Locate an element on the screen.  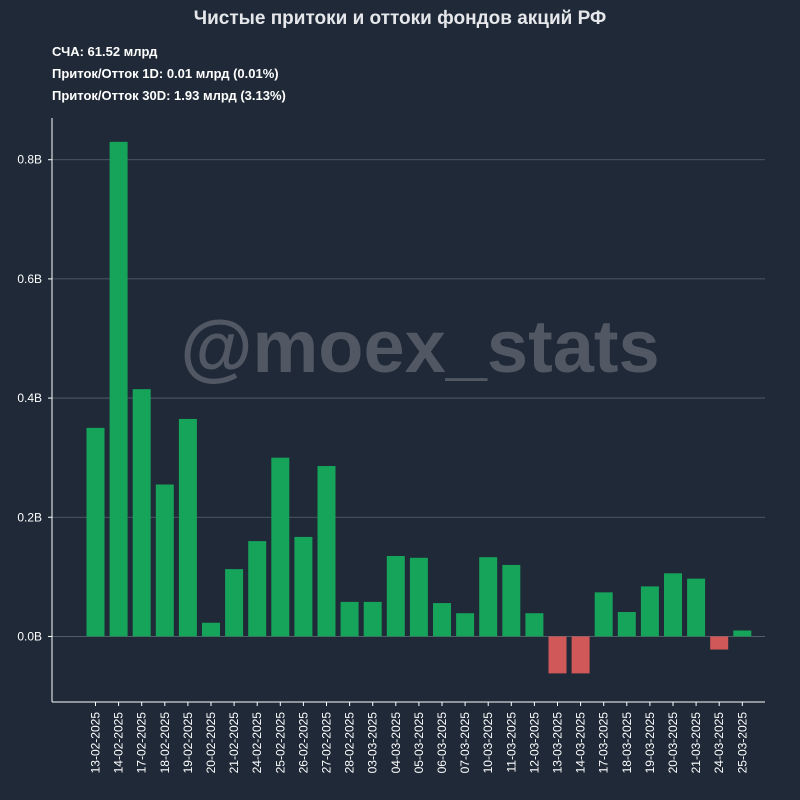
x-tick-label: 11-03-2025 is located at coordinates (511, 742).